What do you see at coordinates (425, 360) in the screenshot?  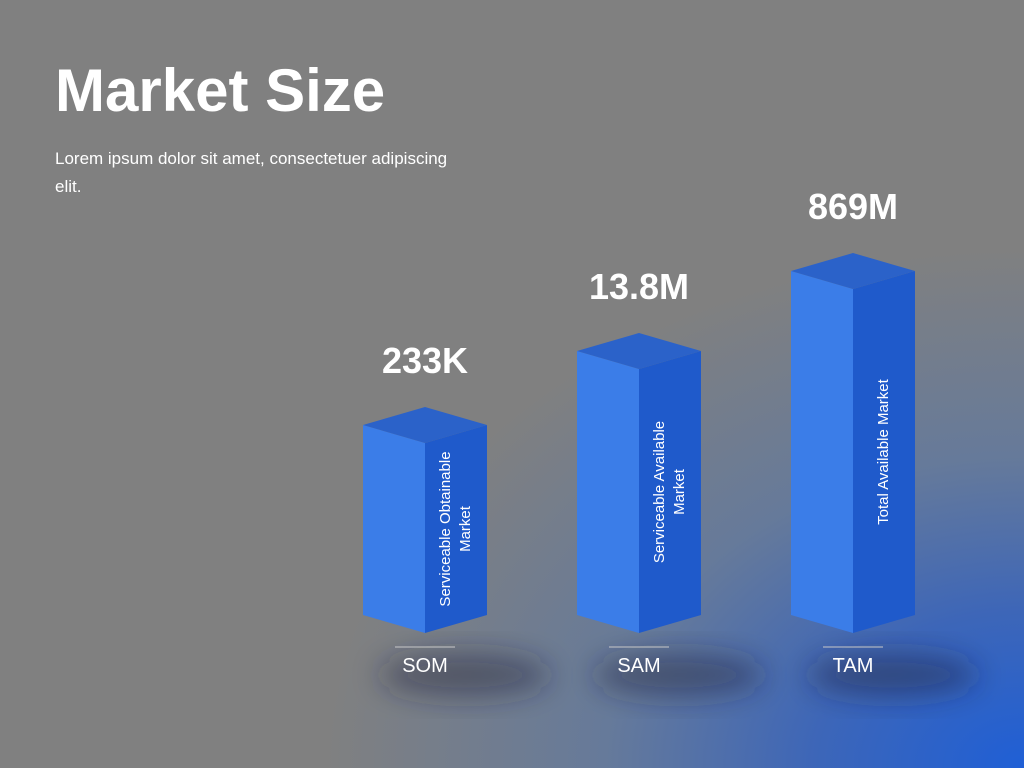 I see `value-label: 233K` at bounding box center [425, 360].